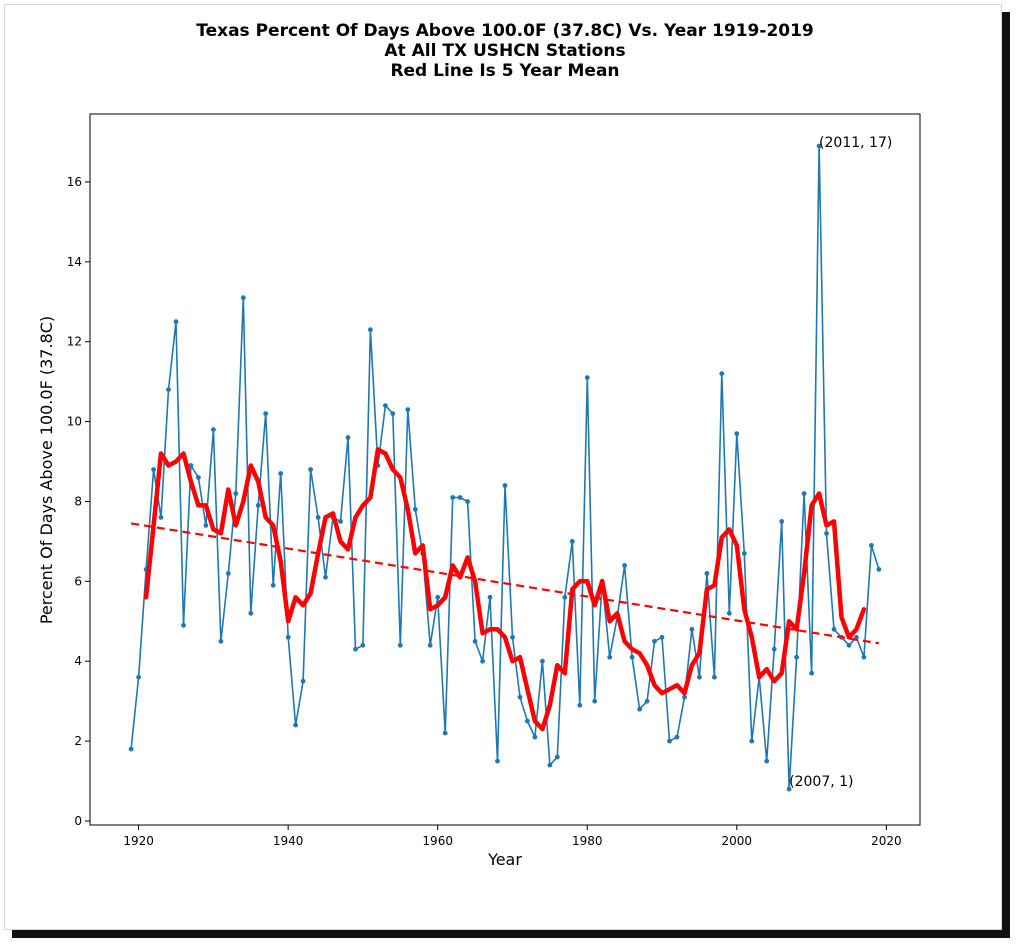 The image size is (1024, 952). What do you see at coordinates (512, 836) in the screenshot?
I see `x-axis-ticks: 1920 1940 1960 1980 2000 2020` at bounding box center [512, 836].